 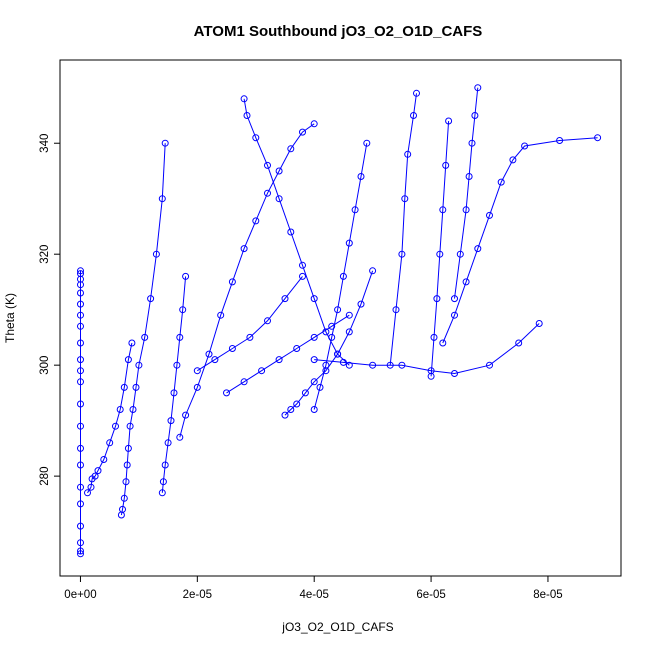 What do you see at coordinates (547, 595) in the screenshot?
I see `x-tick-label: 8e-05` at bounding box center [547, 595].